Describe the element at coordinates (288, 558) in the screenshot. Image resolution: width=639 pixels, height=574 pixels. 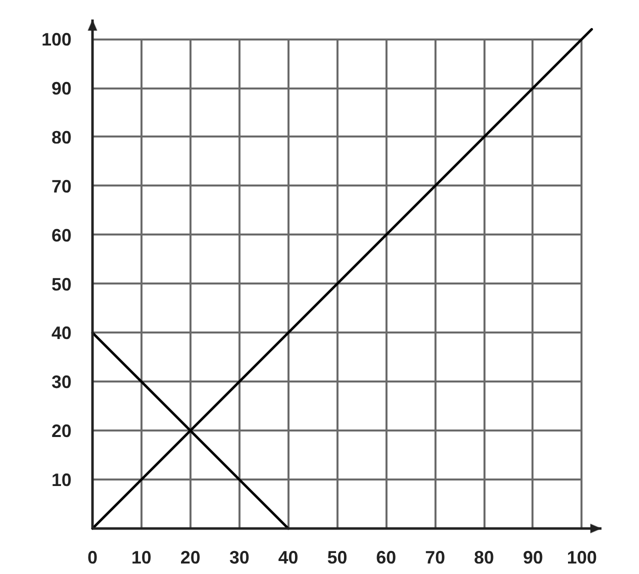
I see `x-tick-label: 40` at that location.